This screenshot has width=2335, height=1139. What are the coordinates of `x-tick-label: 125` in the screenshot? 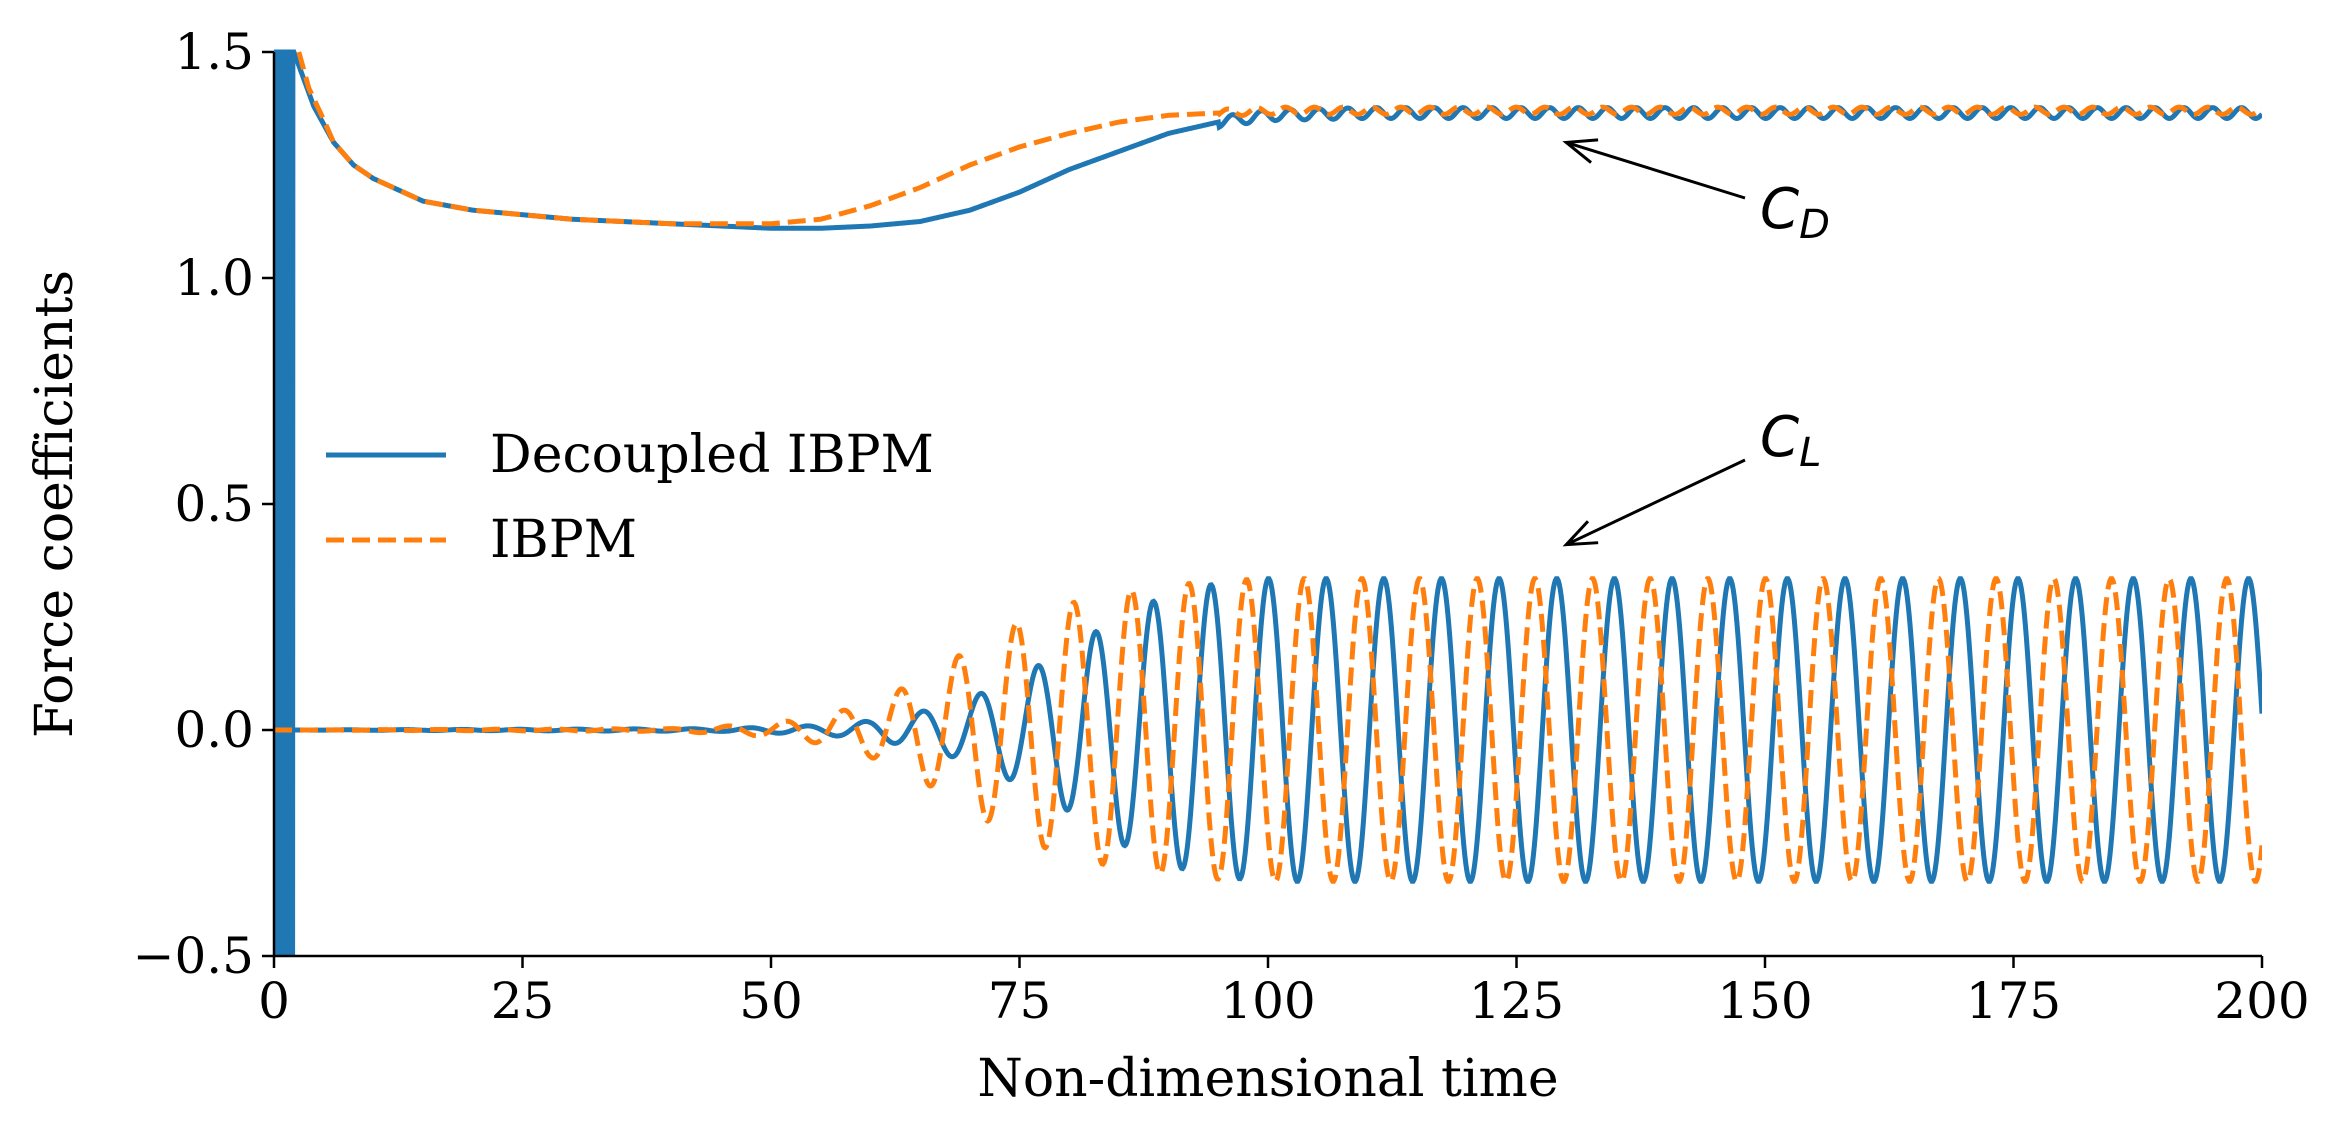 It's located at (1516, 1001).